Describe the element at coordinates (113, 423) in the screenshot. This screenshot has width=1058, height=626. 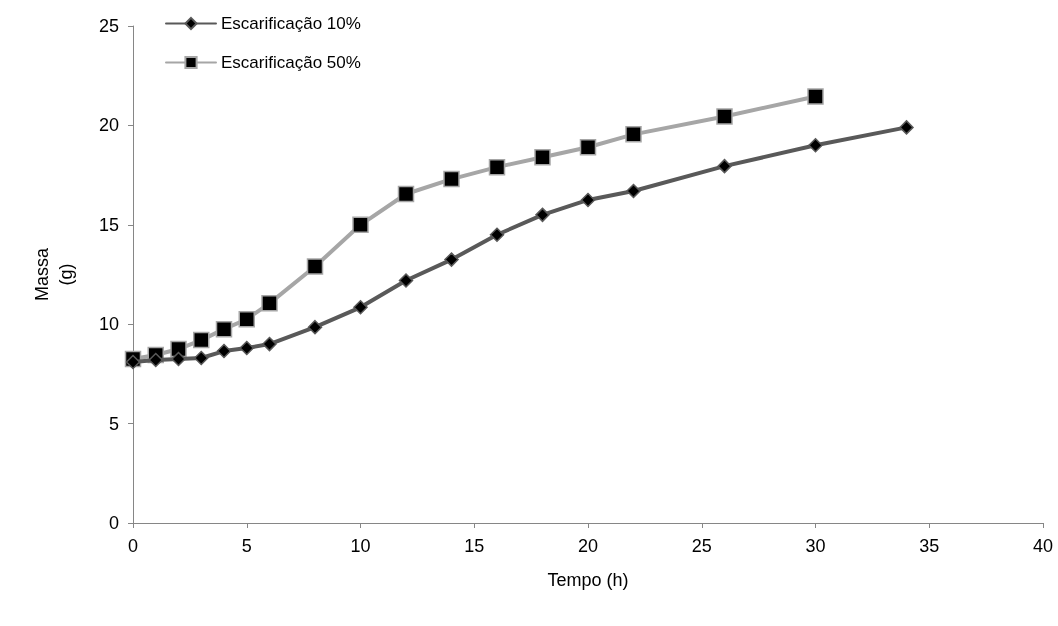
I see `y-tick-label: 5` at that location.